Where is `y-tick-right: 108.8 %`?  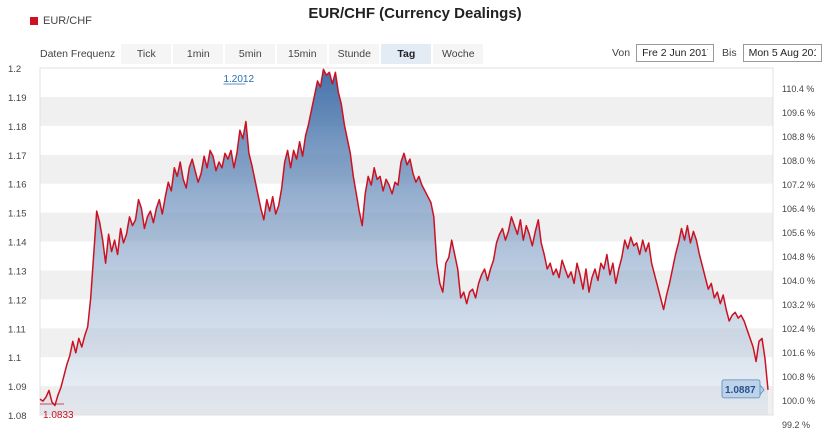 y-tick-right: 108.8 % is located at coordinates (798, 137).